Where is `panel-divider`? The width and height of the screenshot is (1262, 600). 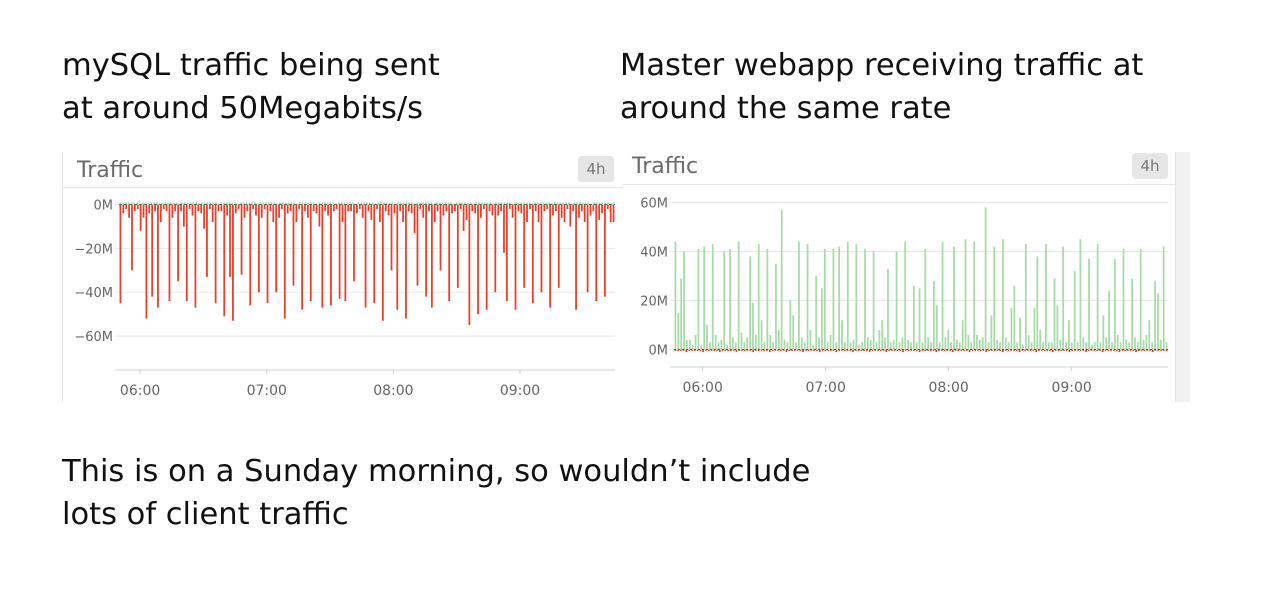 panel-divider is located at coordinates (343, 187).